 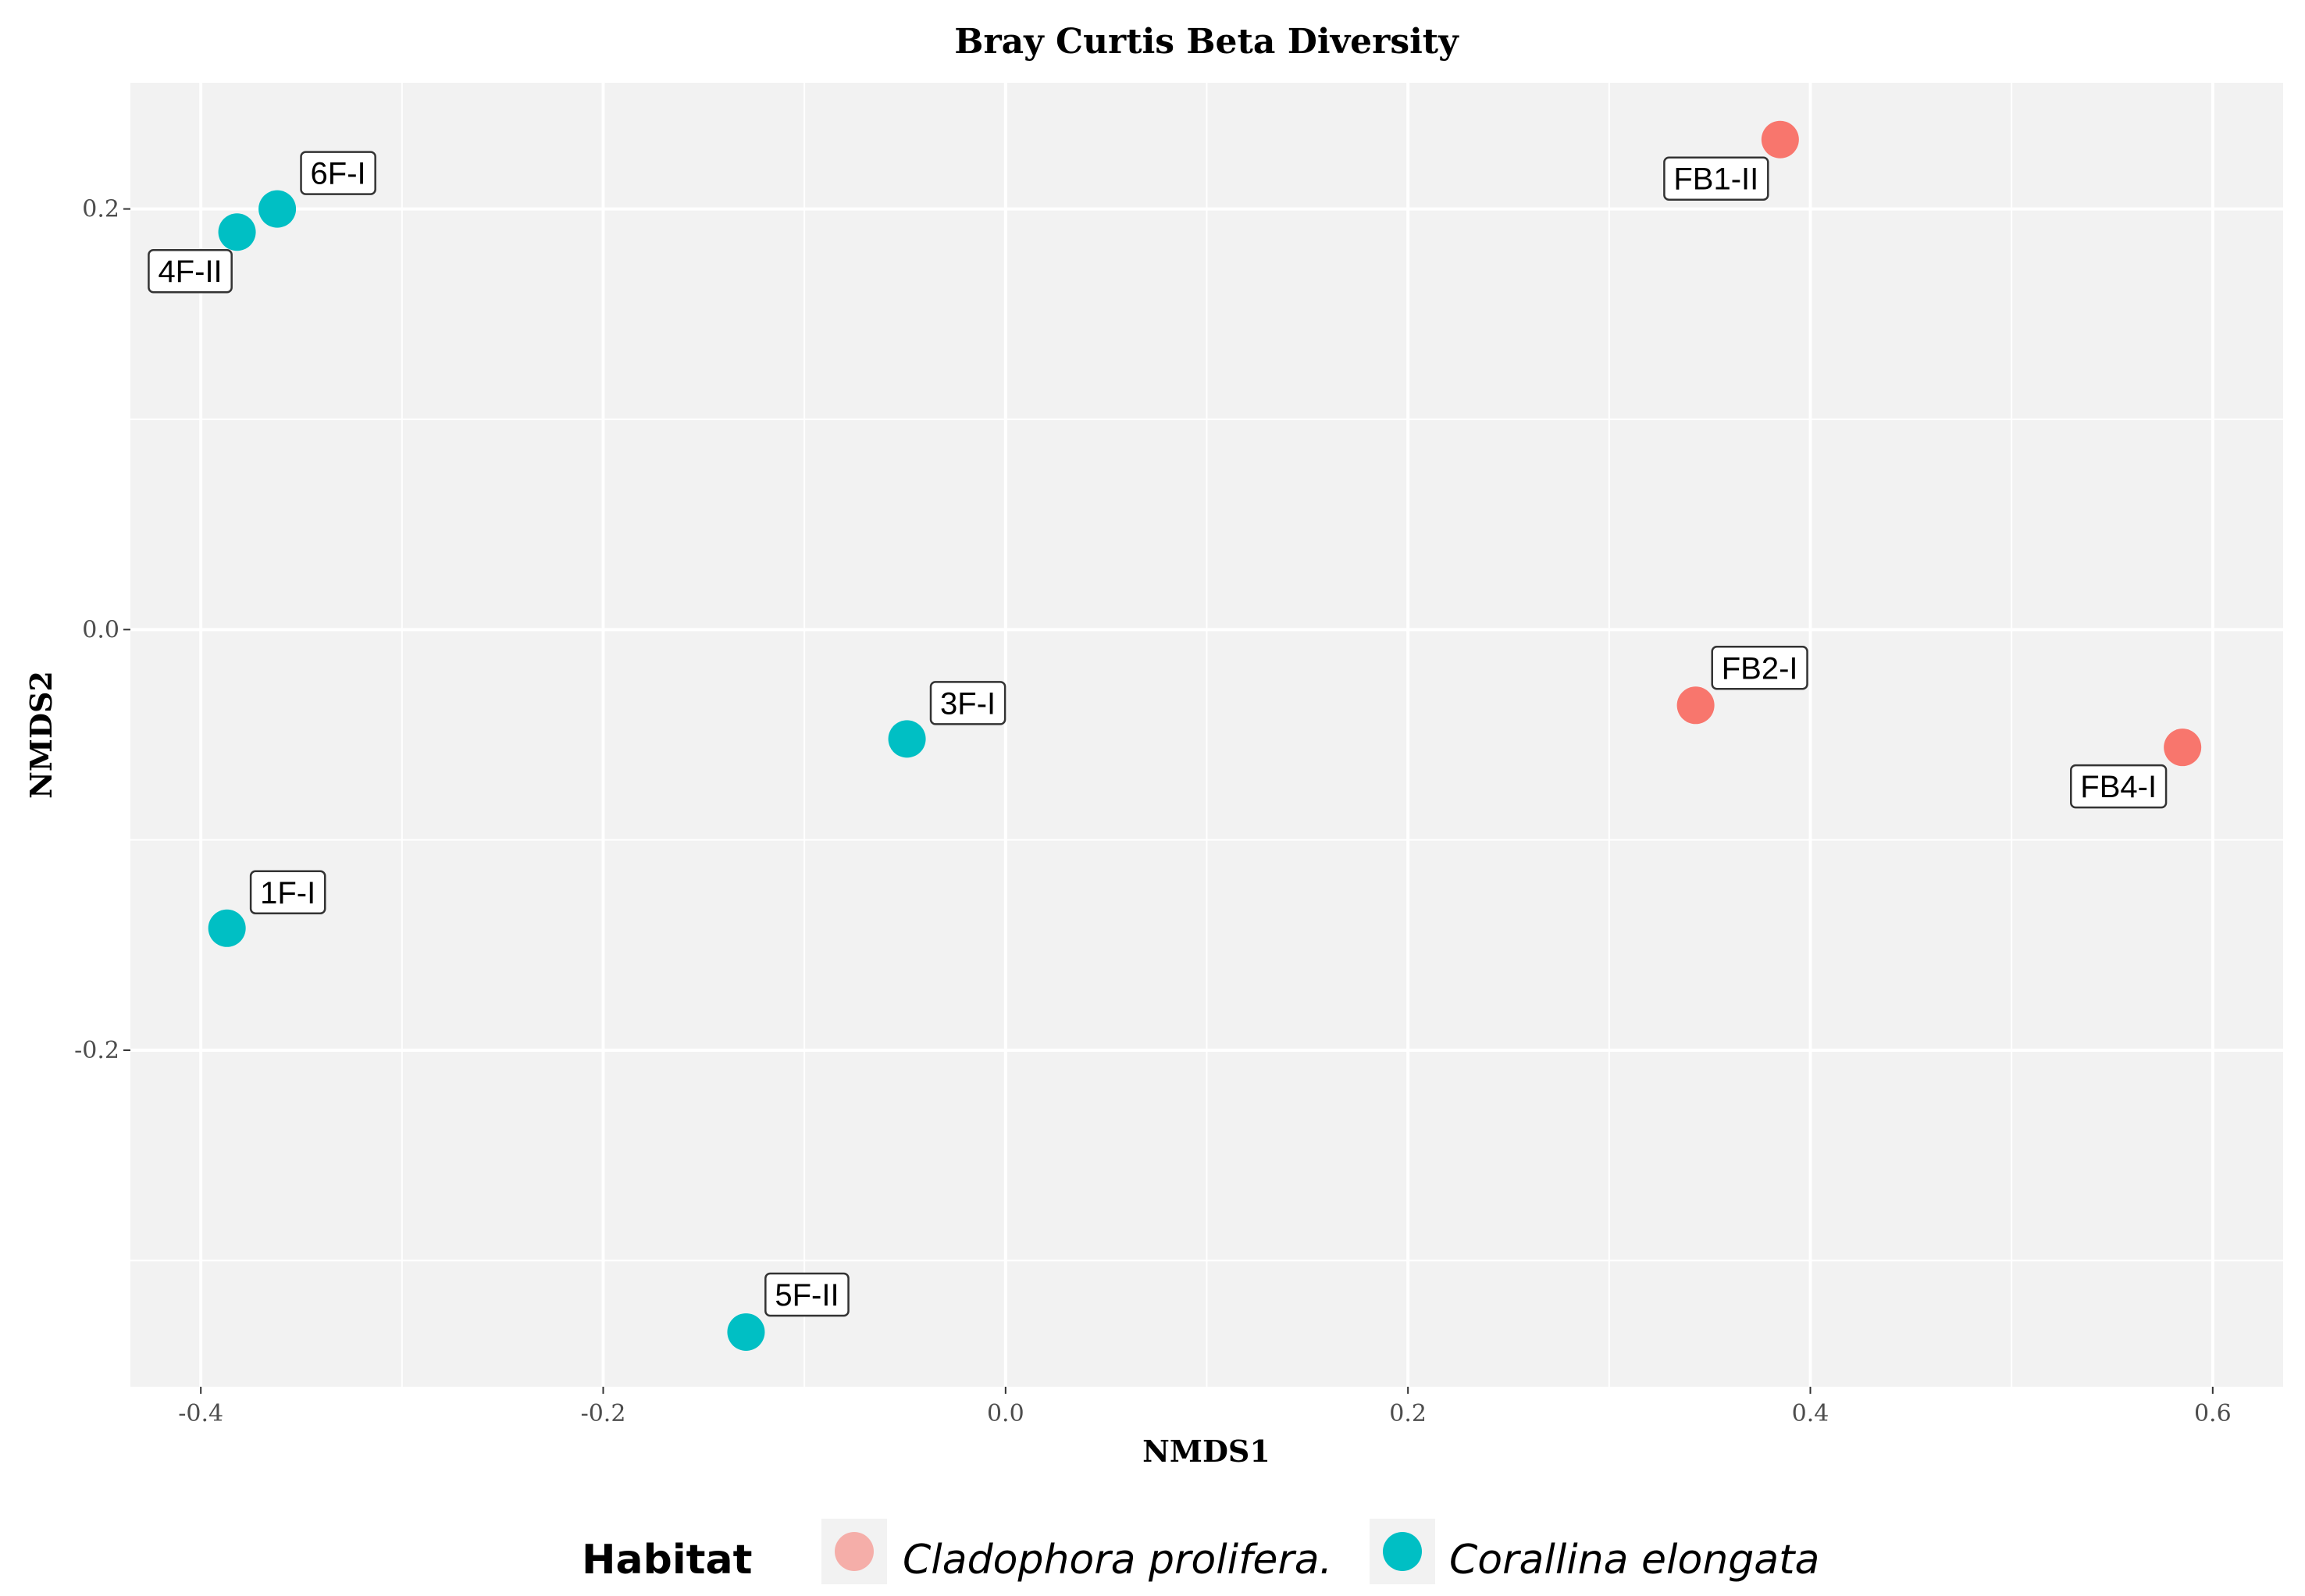 I want to click on point-label: 5F-II, so click(x=807, y=1295).